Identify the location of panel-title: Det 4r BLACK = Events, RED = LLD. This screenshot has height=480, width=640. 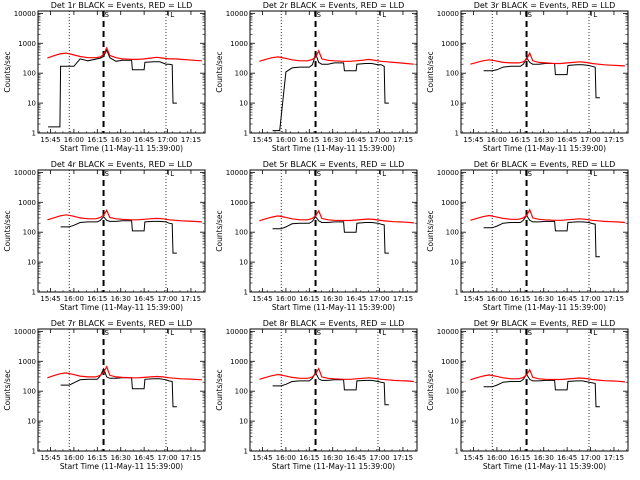
(122, 164).